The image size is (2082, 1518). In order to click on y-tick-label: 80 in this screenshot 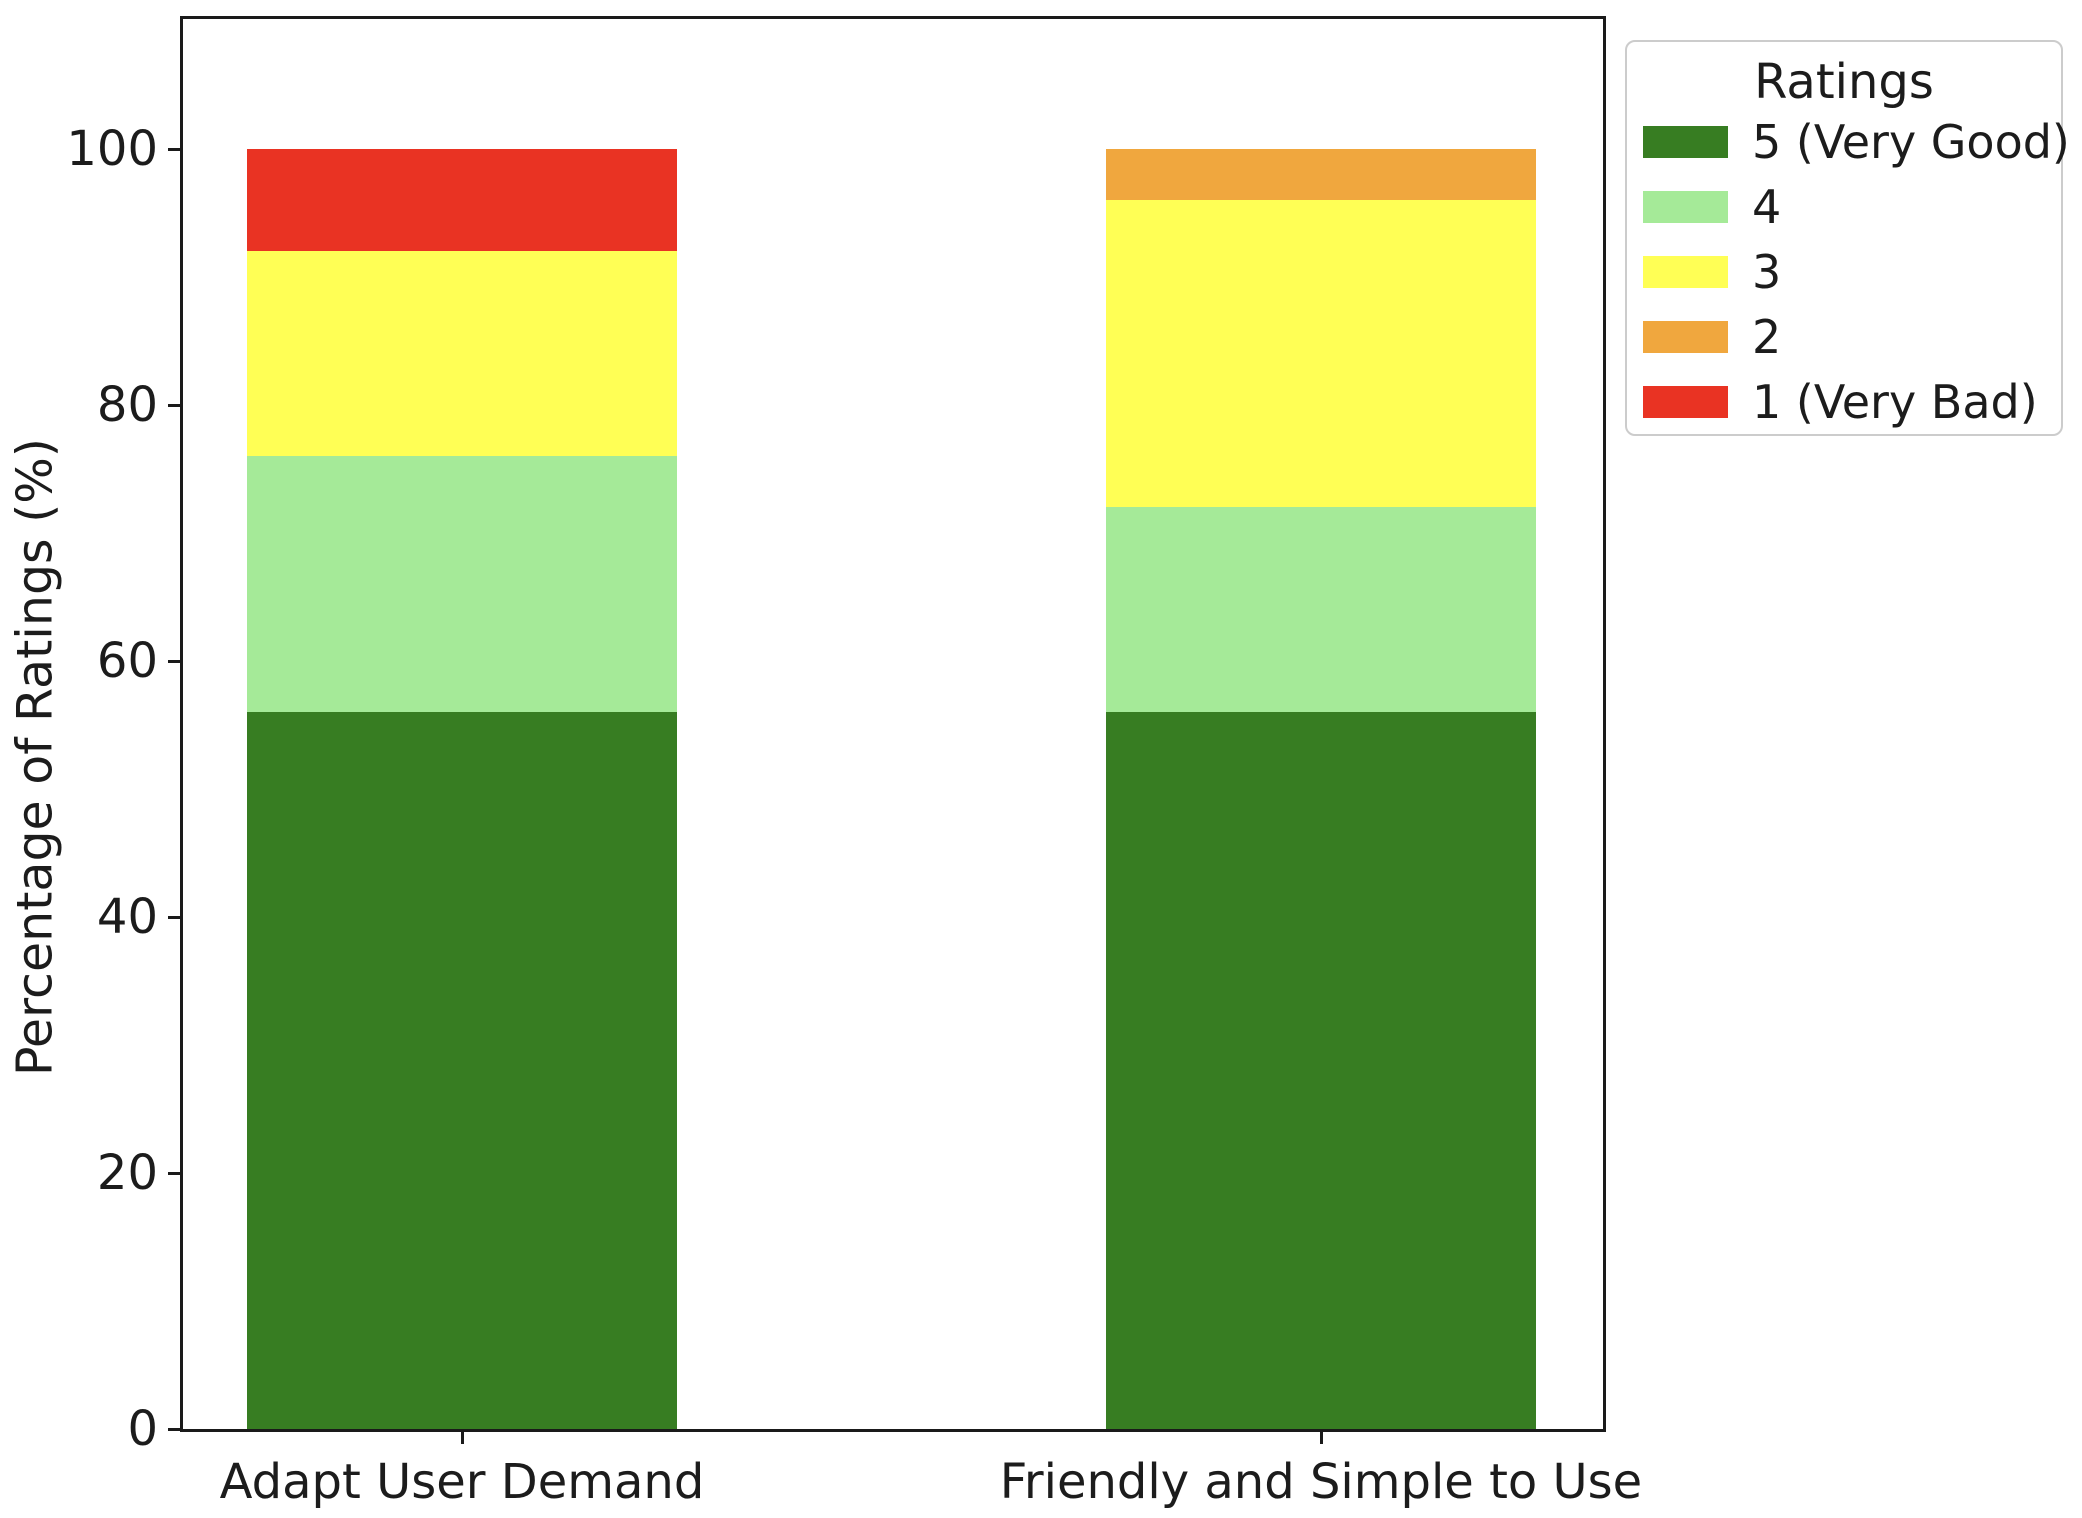, I will do `click(127, 405)`.